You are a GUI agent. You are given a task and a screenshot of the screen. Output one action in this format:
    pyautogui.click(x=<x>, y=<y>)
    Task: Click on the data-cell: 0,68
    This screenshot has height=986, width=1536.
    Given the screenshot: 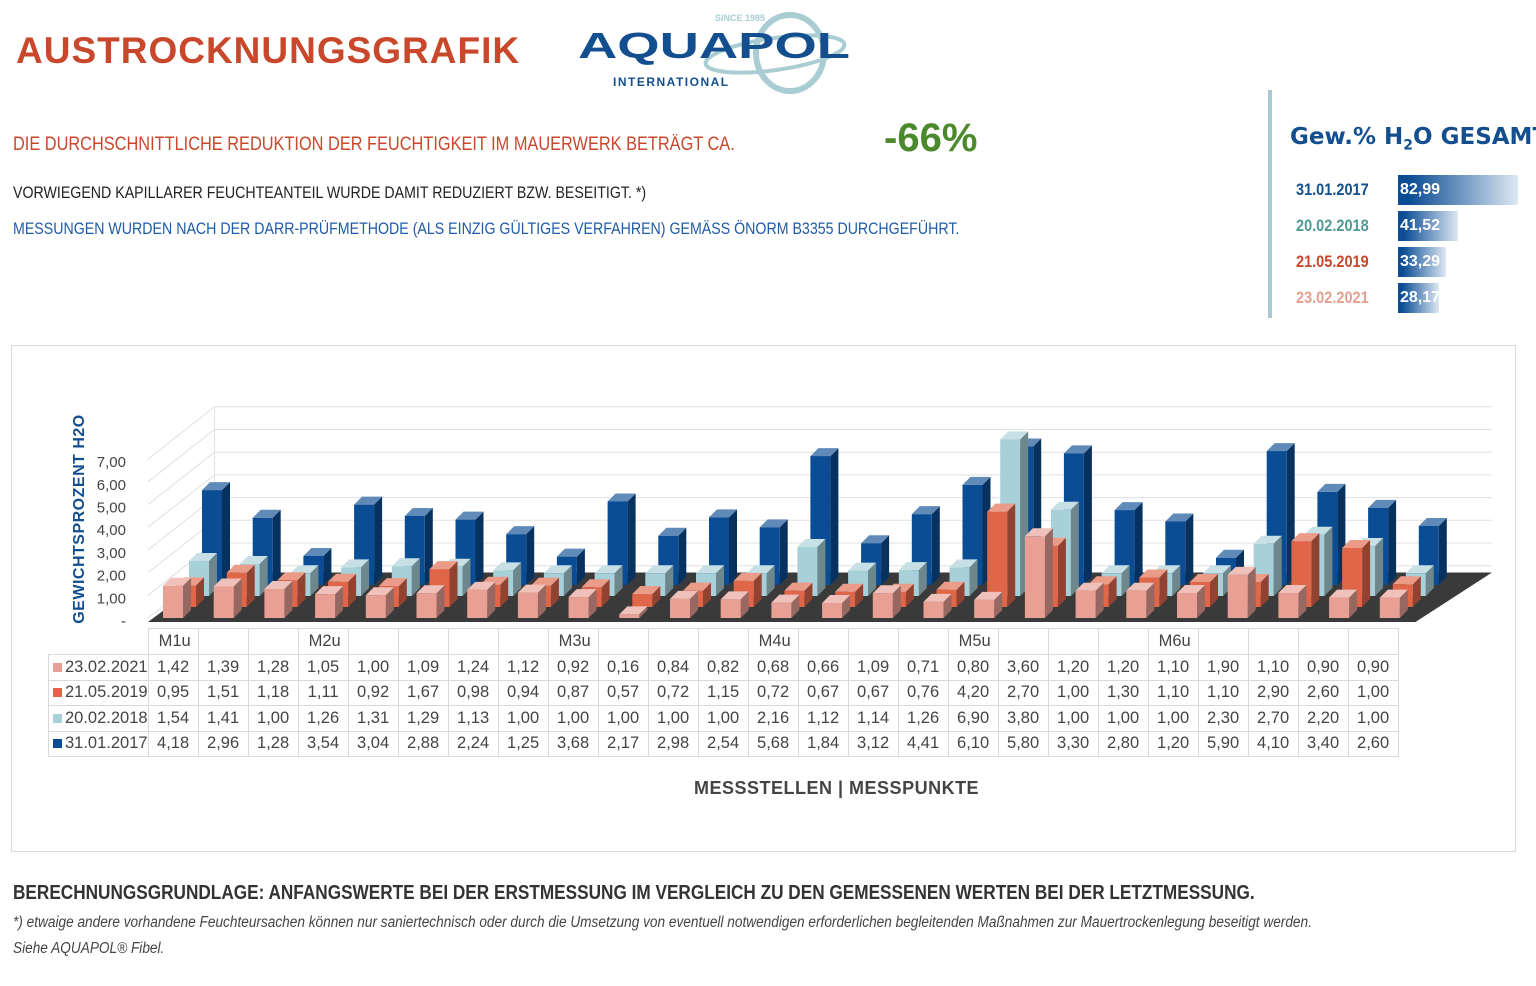 What is the action you would take?
    pyautogui.click(x=773, y=667)
    